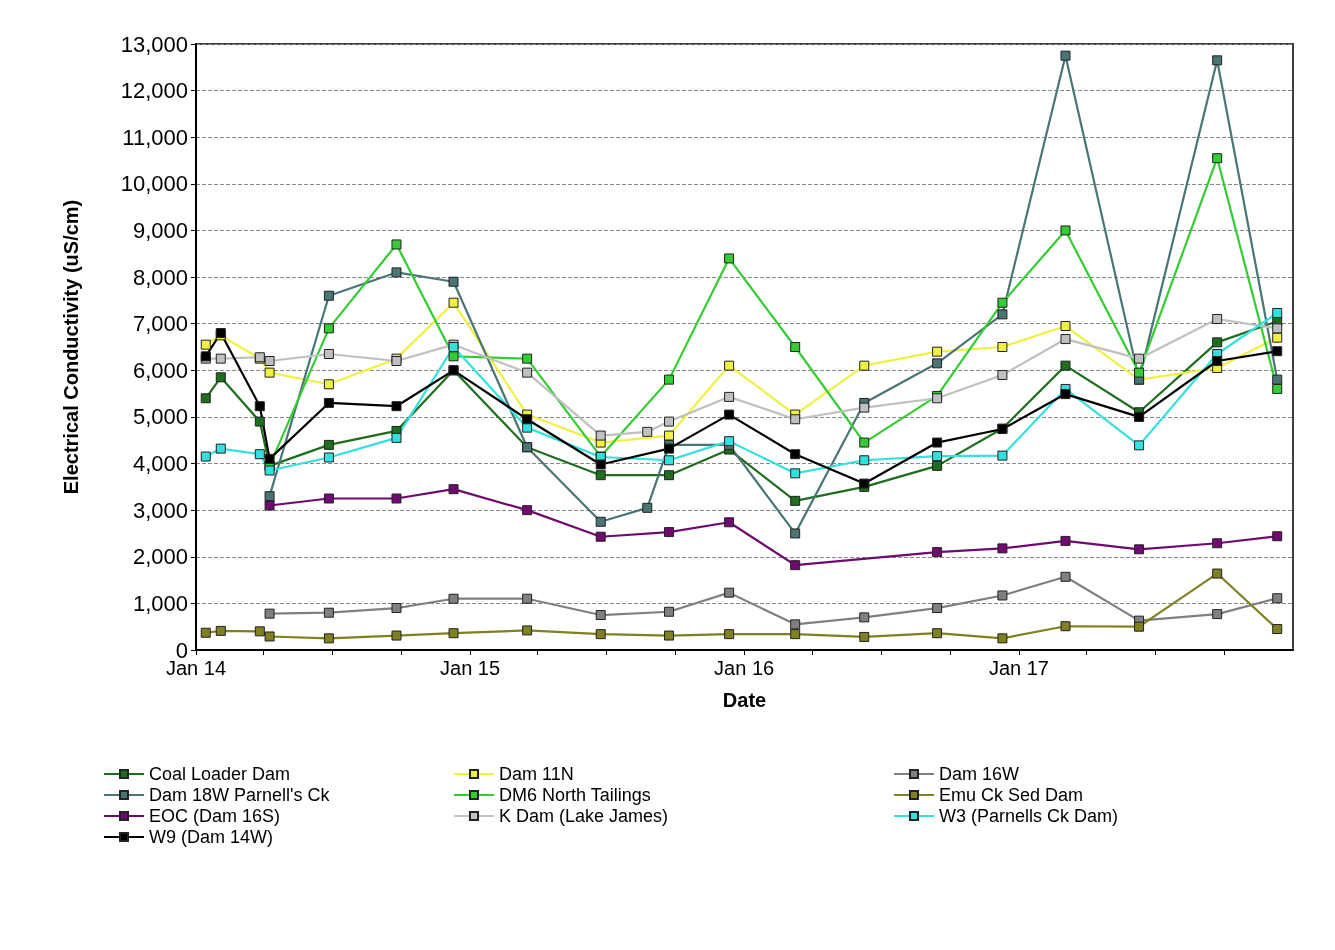  I want to click on x-tick-label: Jan 15, so click(470, 668).